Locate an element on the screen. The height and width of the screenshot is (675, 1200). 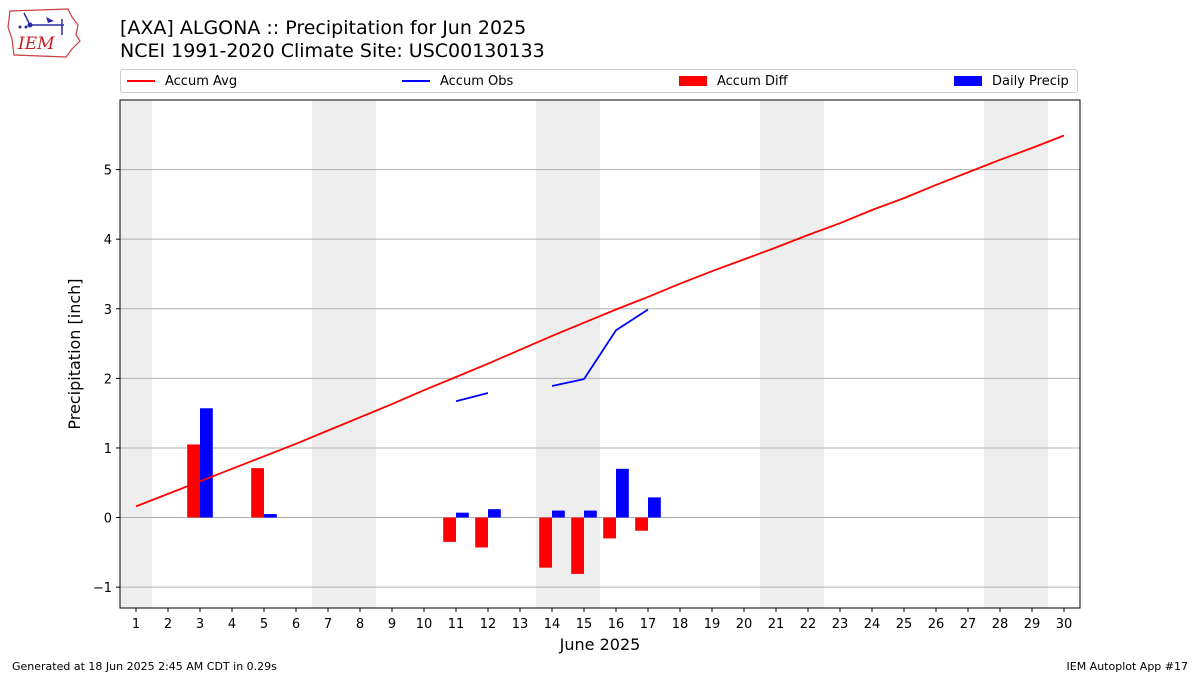
legend-label-accum-obs: Accum Obs is located at coordinates (477, 81).